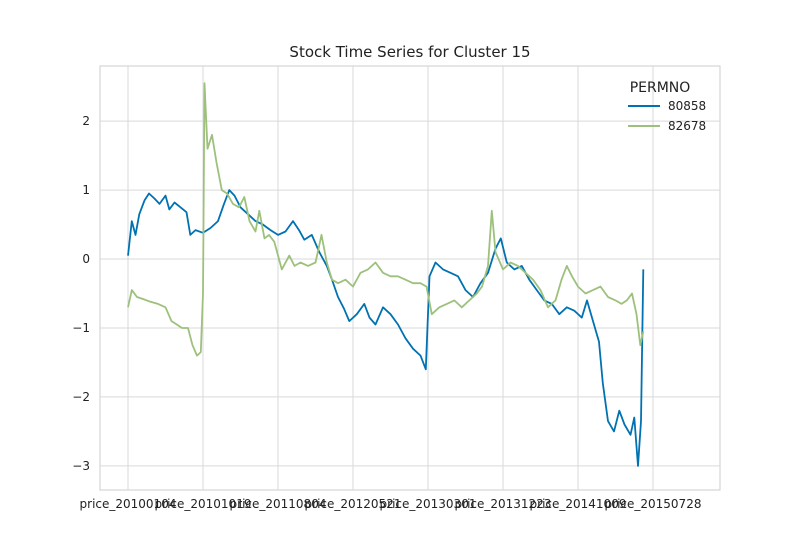 Image resolution: width=800 pixels, height=550 pixels. What do you see at coordinates (86, 259) in the screenshot?
I see `y-tick-label: 0` at bounding box center [86, 259].